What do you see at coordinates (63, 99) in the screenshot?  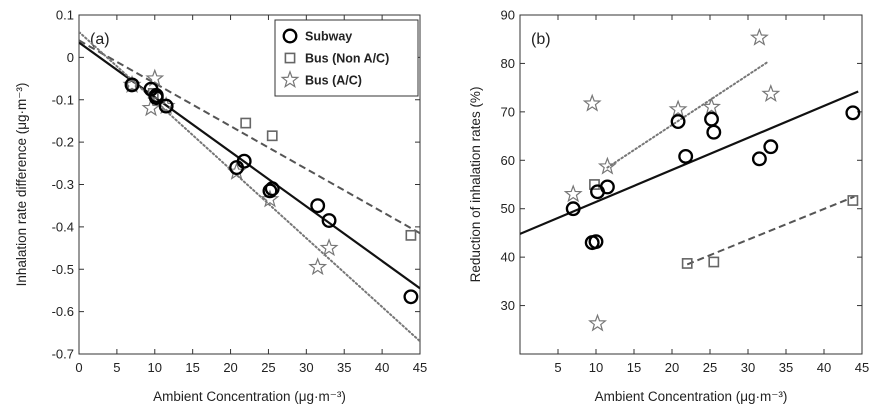 I see `y-tick-label: -0.1` at bounding box center [63, 99].